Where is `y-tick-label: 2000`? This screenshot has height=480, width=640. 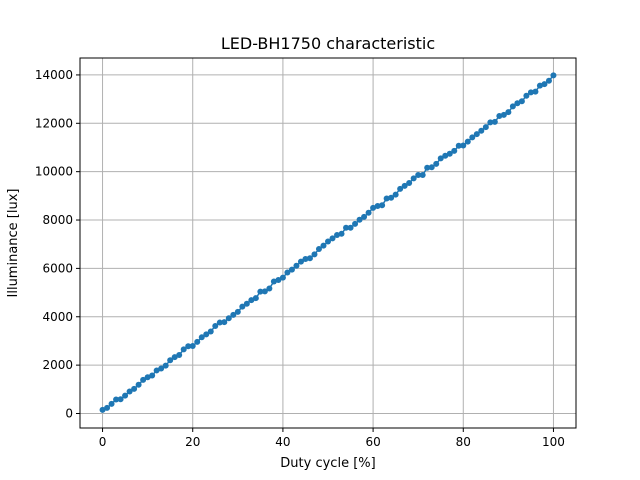 y-tick-label: 2000 is located at coordinates (57, 365).